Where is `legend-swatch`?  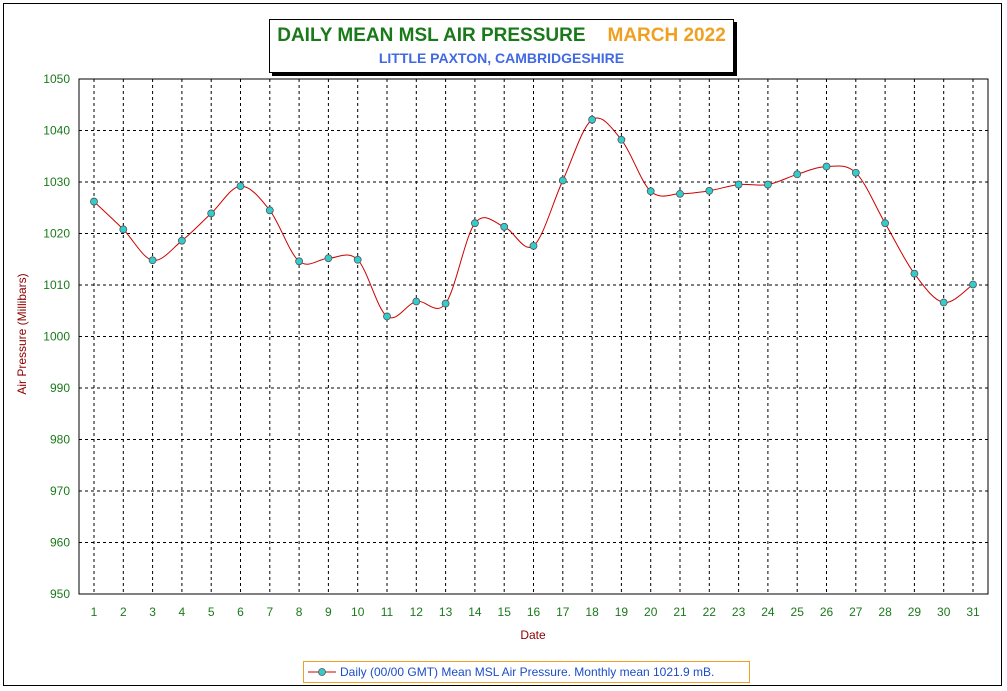
legend-swatch is located at coordinates (322, 672).